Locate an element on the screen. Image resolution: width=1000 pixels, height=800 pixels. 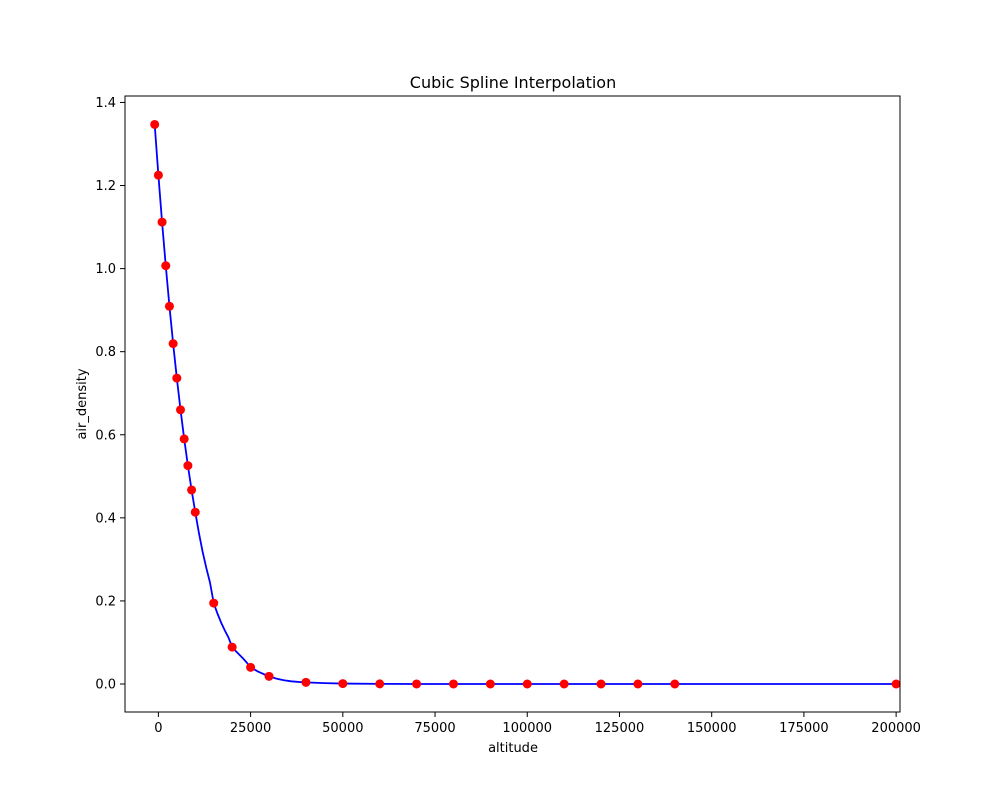
y-tick-label: 1.4 is located at coordinates (105, 103).